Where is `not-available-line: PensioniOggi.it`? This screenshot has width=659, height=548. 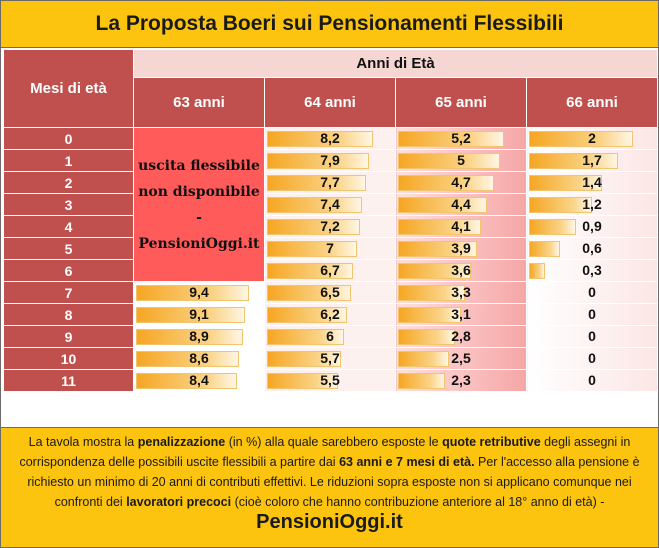
not-available-line: PensioniOggi.it is located at coordinates (199, 243).